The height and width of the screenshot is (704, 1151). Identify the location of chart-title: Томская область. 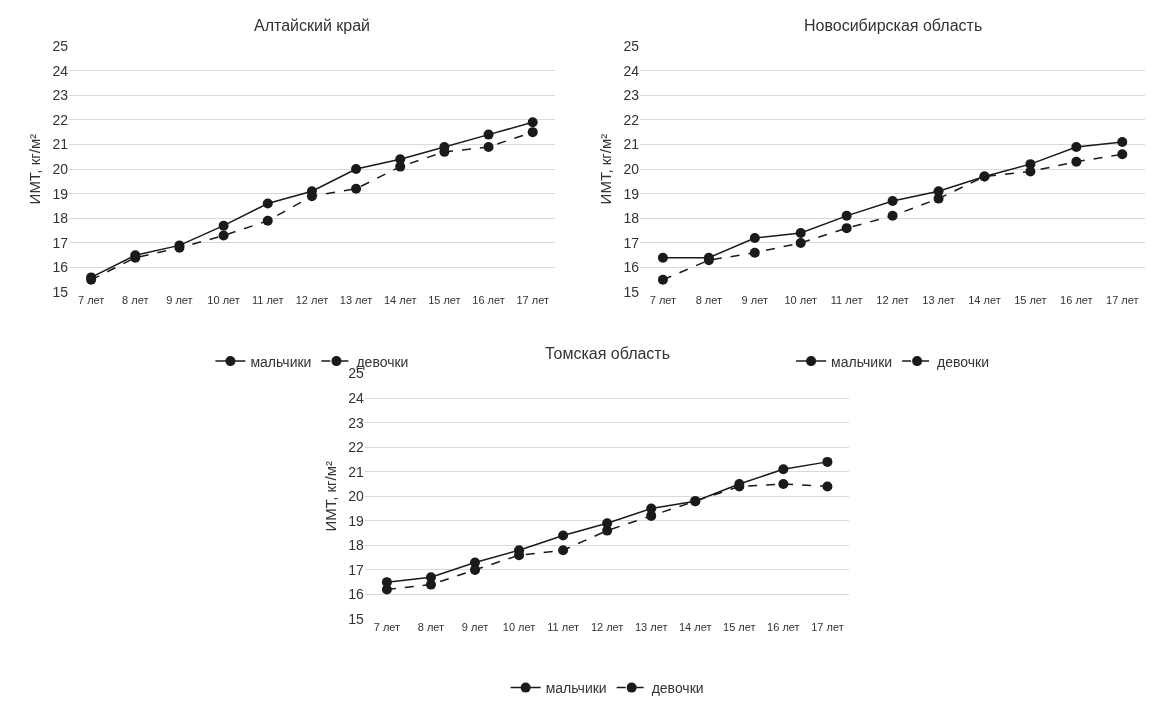
(608, 353).